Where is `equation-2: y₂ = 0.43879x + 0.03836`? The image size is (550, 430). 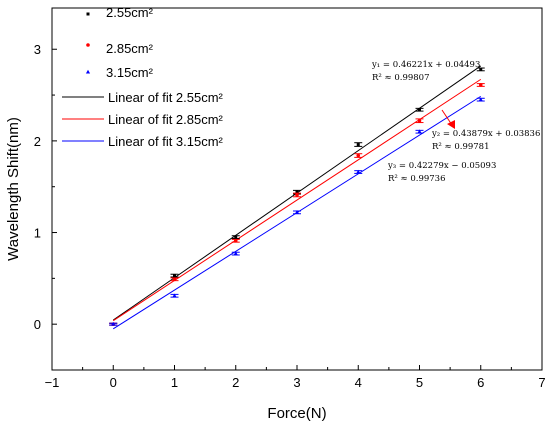
equation-2: y₂ = 0.43879x + 0.03836 is located at coordinates (485, 134).